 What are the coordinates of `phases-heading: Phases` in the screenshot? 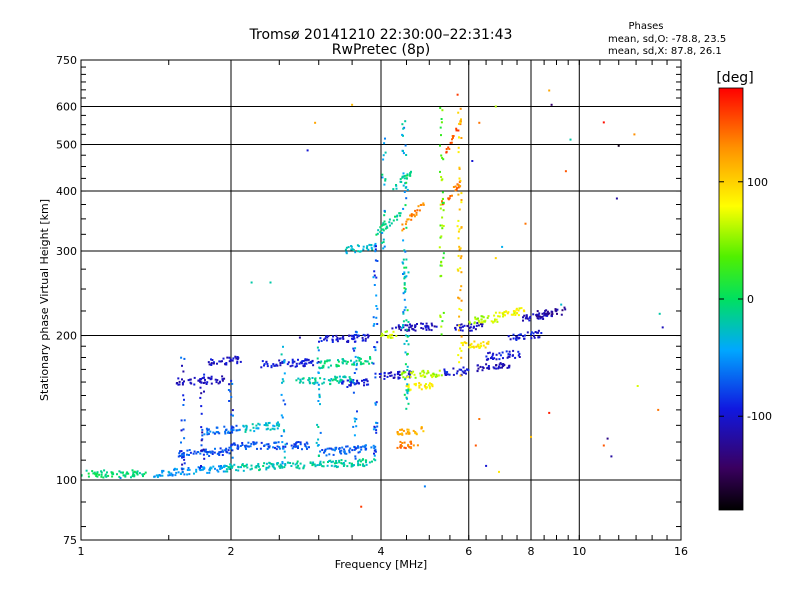 It's located at (645, 26).